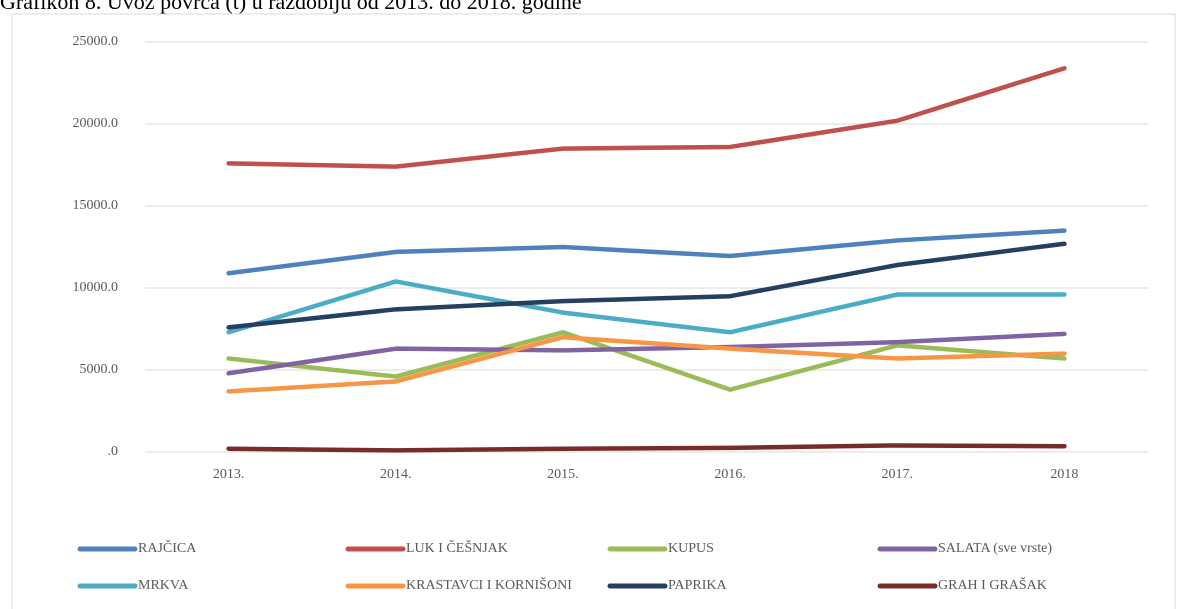  What do you see at coordinates (96, 287) in the screenshot?
I see `y-tick-label: 10000.0` at bounding box center [96, 287].